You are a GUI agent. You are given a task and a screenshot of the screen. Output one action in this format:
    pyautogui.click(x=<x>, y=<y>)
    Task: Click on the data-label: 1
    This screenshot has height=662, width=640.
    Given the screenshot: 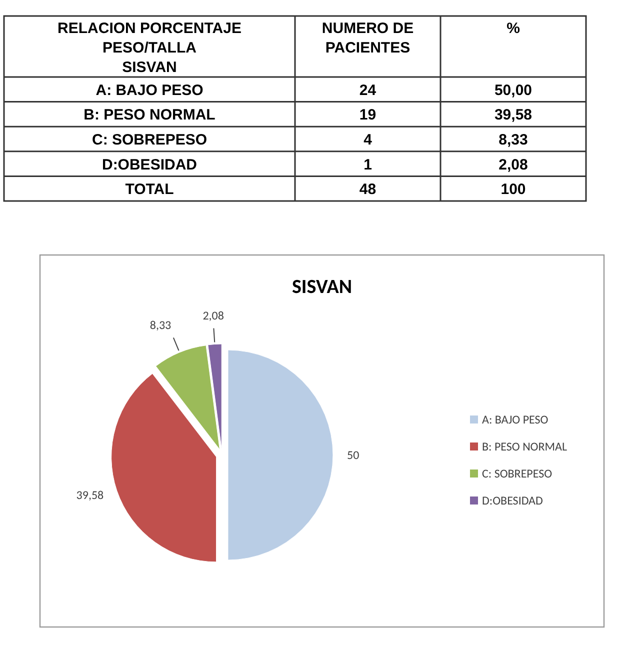 What is the action you would take?
    pyautogui.click(x=368, y=165)
    